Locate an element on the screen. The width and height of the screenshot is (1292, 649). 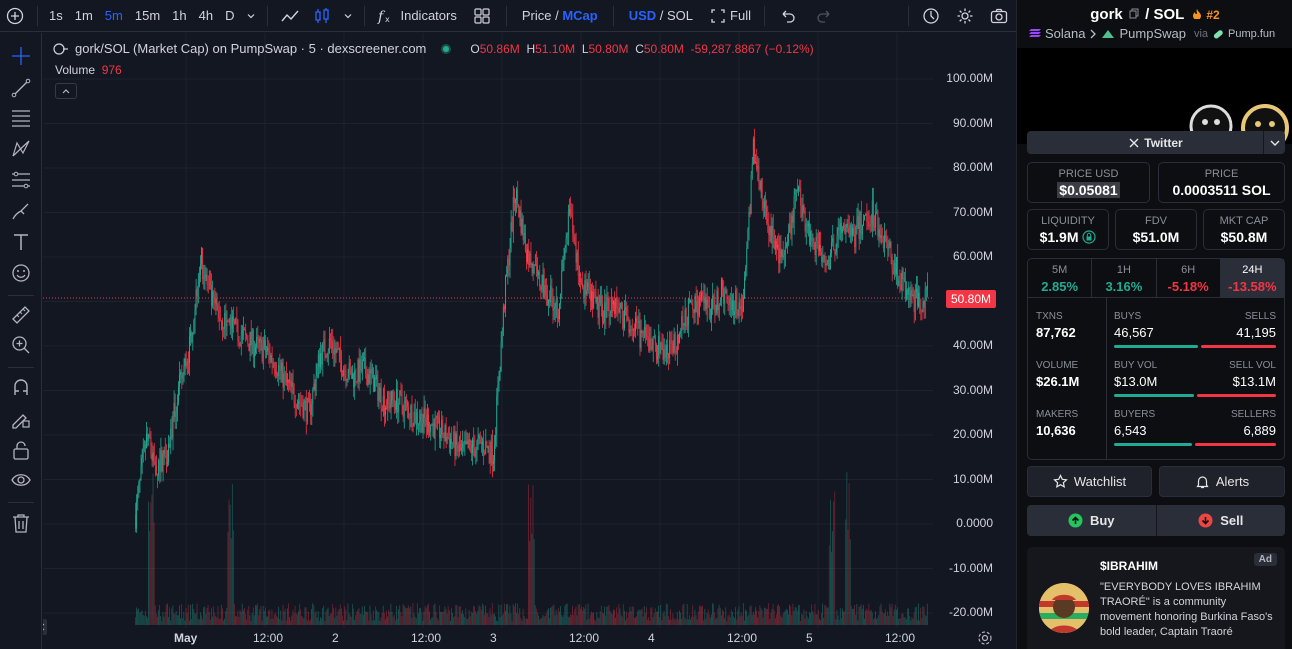
twitter-link-button: Twitter is located at coordinates (1156, 142).